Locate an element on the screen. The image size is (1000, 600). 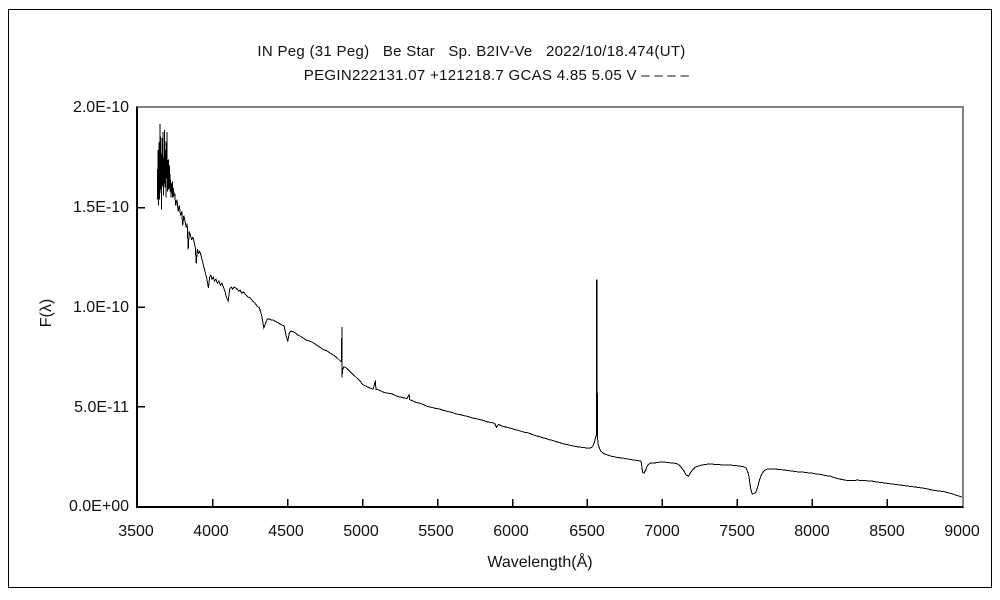
y-tick-label: 1.0E-10 is located at coordinates (100, 307).